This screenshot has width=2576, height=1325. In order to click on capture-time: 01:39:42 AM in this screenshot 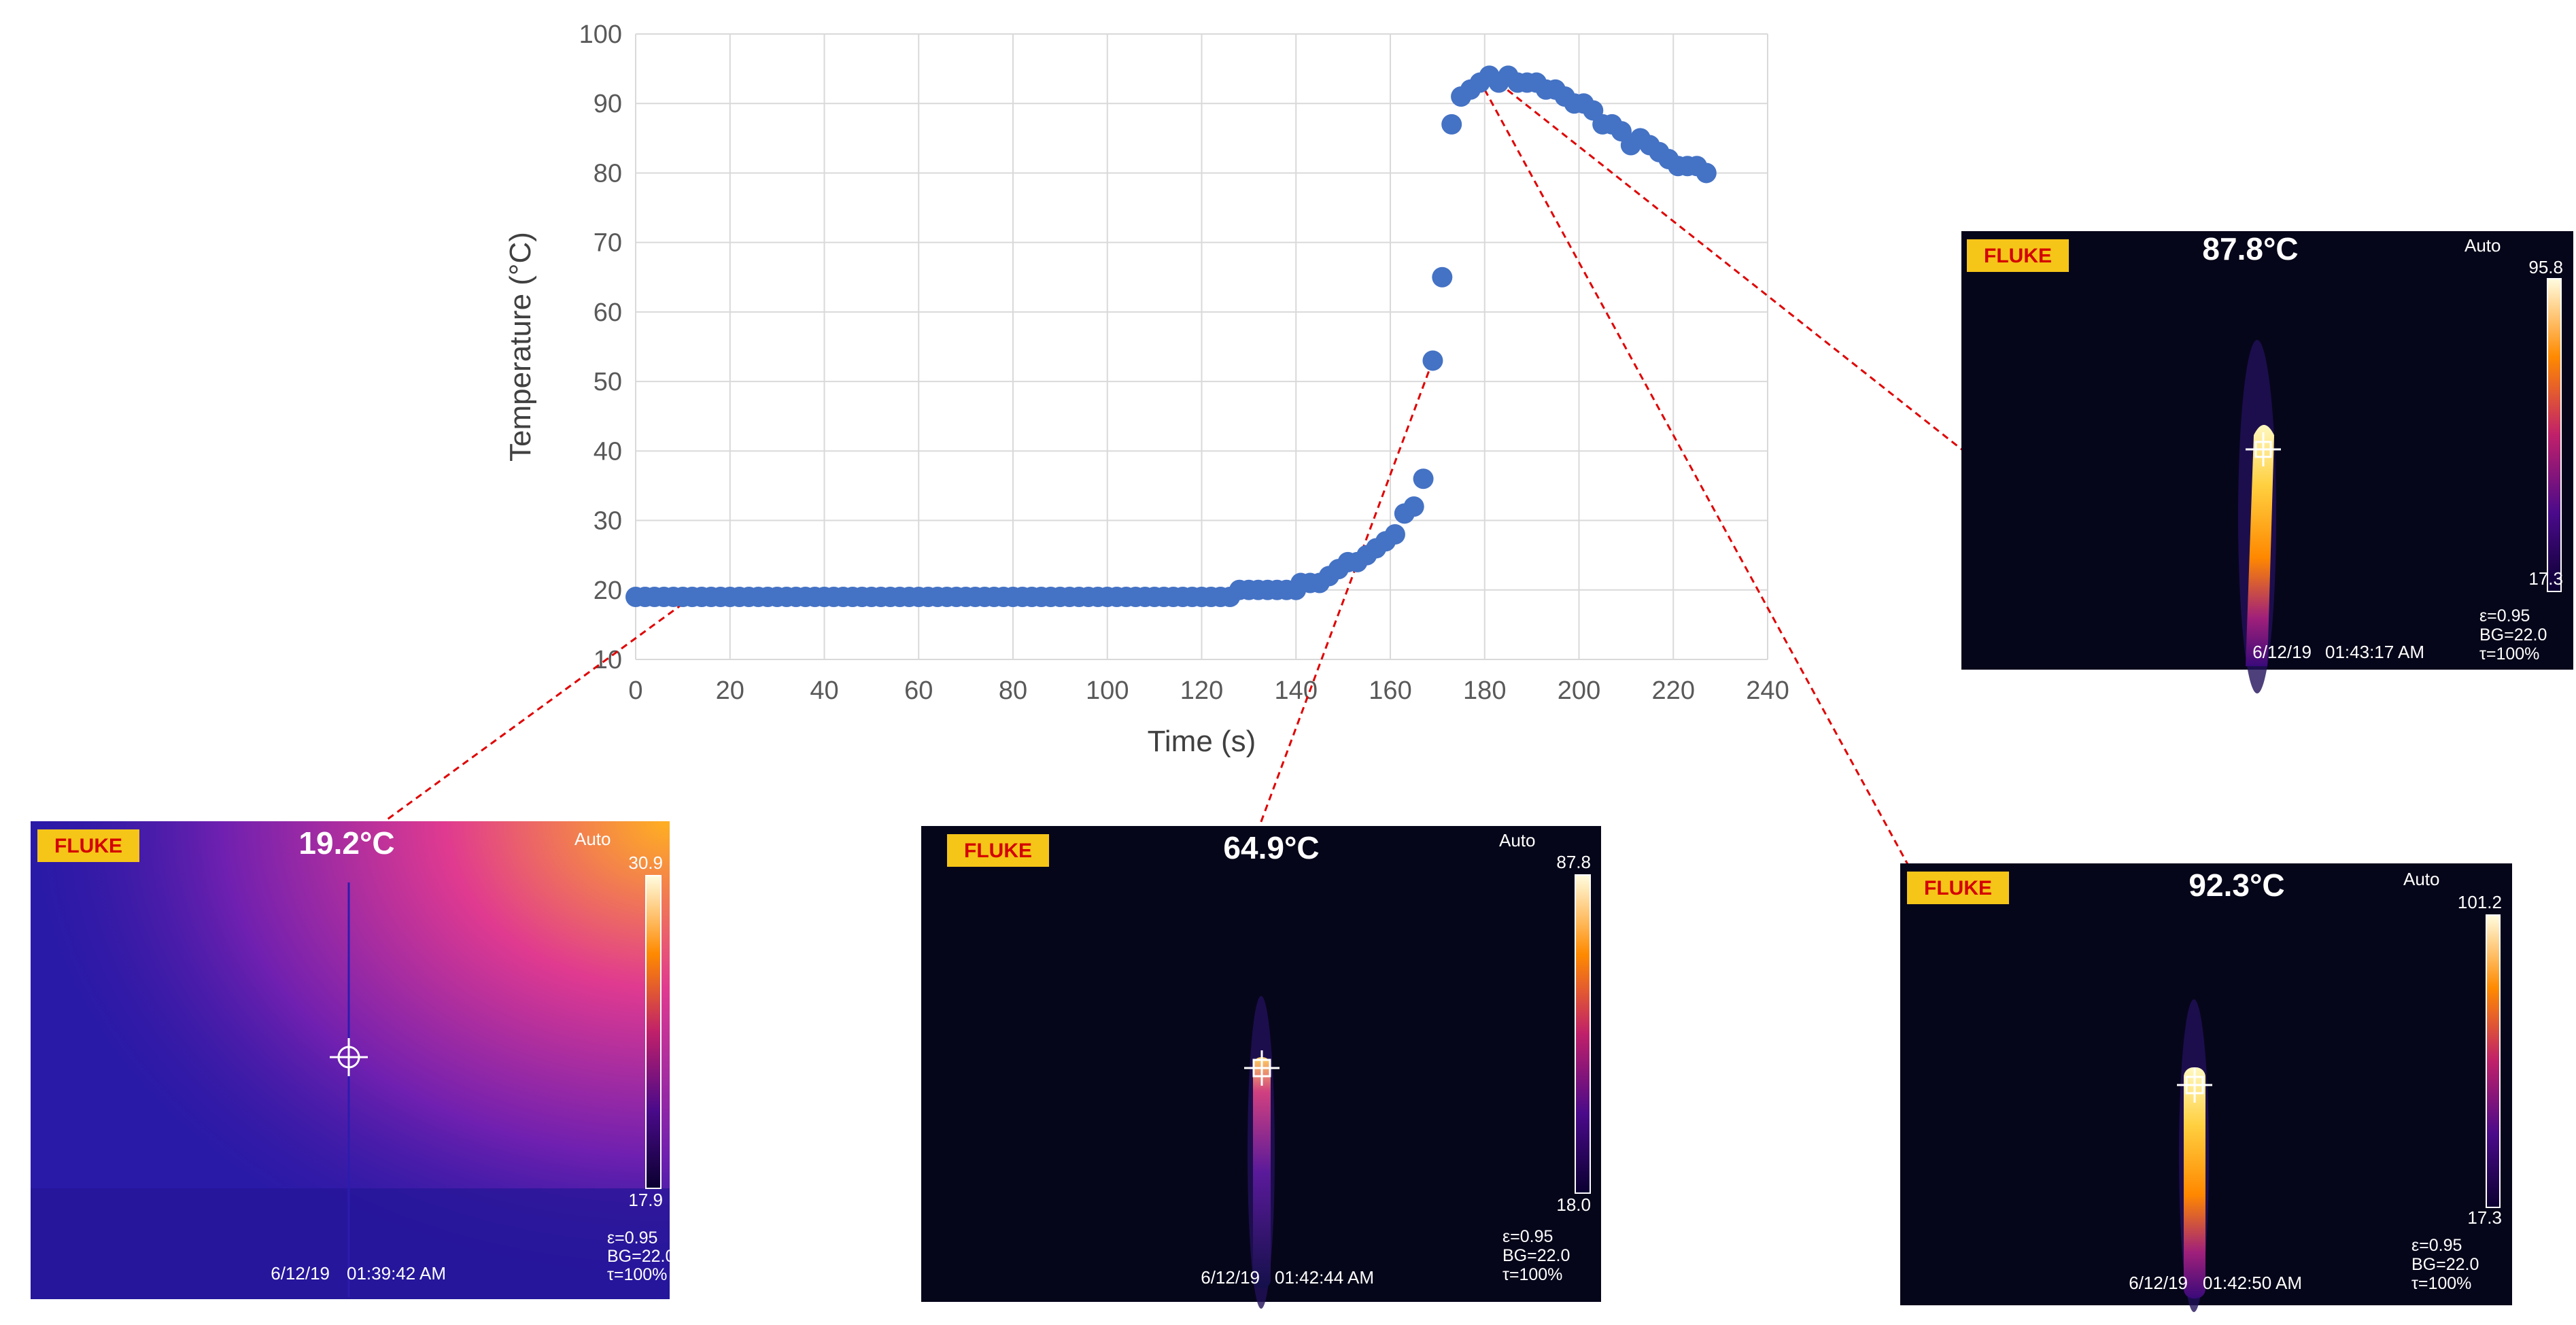, I will do `click(396, 1273)`.